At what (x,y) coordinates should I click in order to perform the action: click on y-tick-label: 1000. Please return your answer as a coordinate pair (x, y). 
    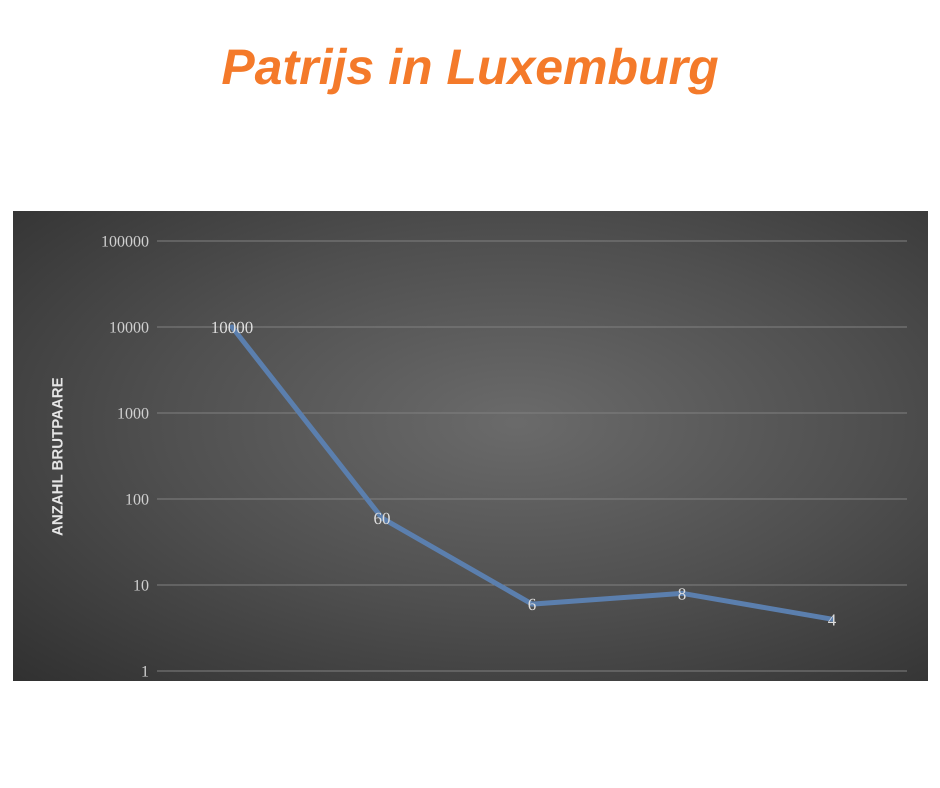
    Looking at the image, I should click on (133, 414).